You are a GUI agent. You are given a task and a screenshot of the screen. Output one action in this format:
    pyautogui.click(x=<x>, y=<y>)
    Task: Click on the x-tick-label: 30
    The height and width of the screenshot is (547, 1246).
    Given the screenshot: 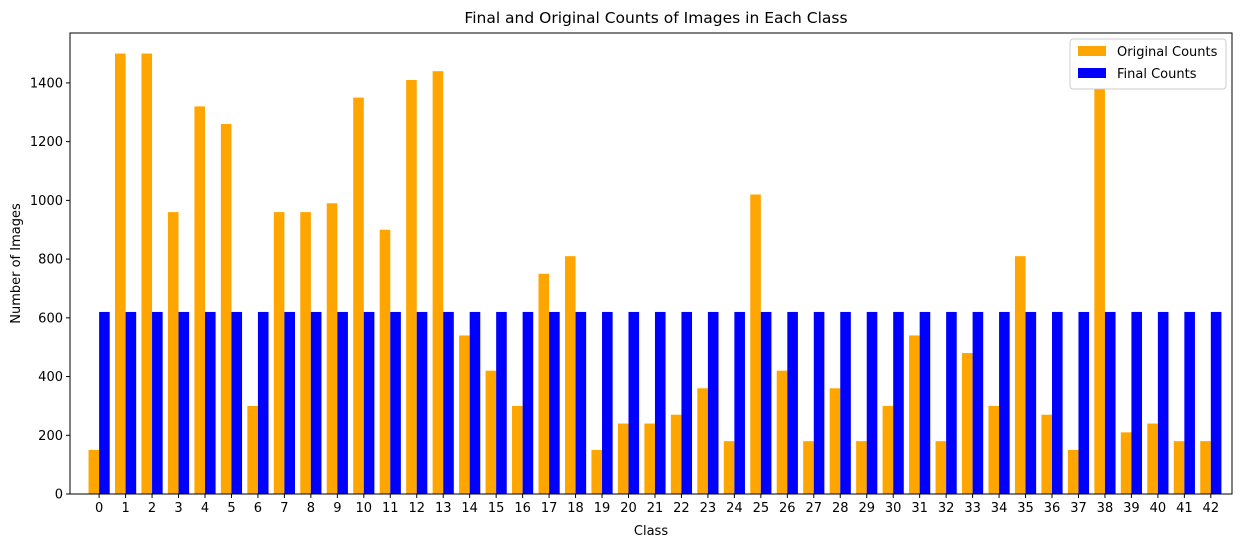 What is the action you would take?
    pyautogui.click(x=893, y=508)
    